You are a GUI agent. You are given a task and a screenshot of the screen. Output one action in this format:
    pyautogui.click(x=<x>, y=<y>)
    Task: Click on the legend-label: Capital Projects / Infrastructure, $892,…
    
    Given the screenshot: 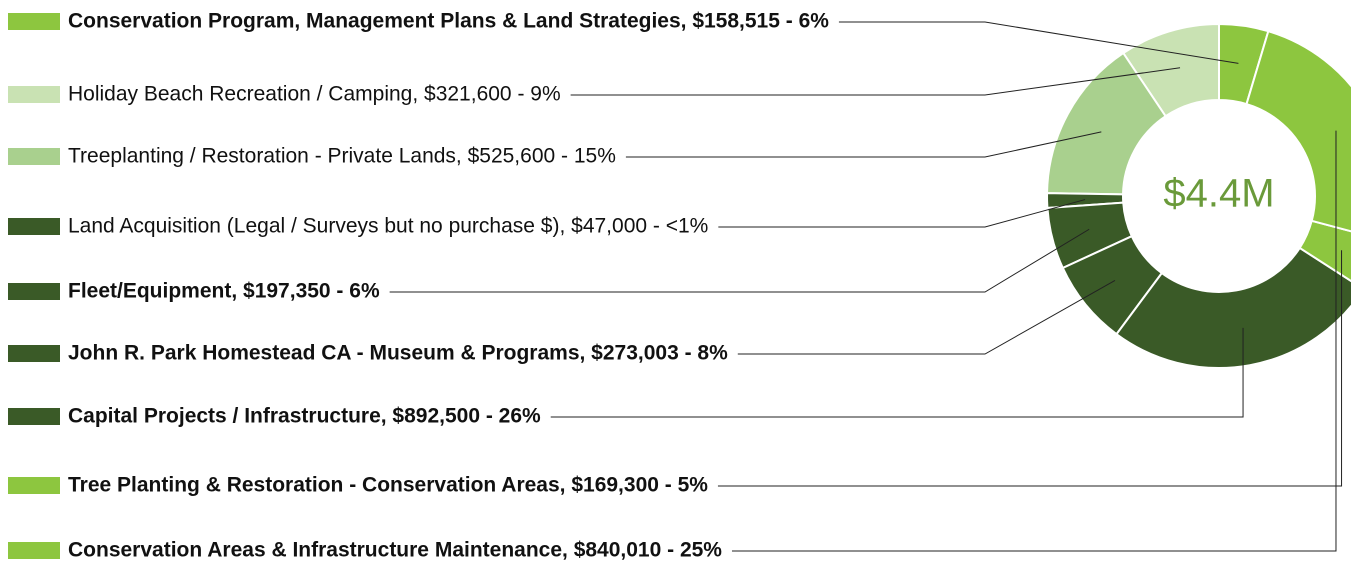 What is the action you would take?
    pyautogui.click(x=304, y=416)
    